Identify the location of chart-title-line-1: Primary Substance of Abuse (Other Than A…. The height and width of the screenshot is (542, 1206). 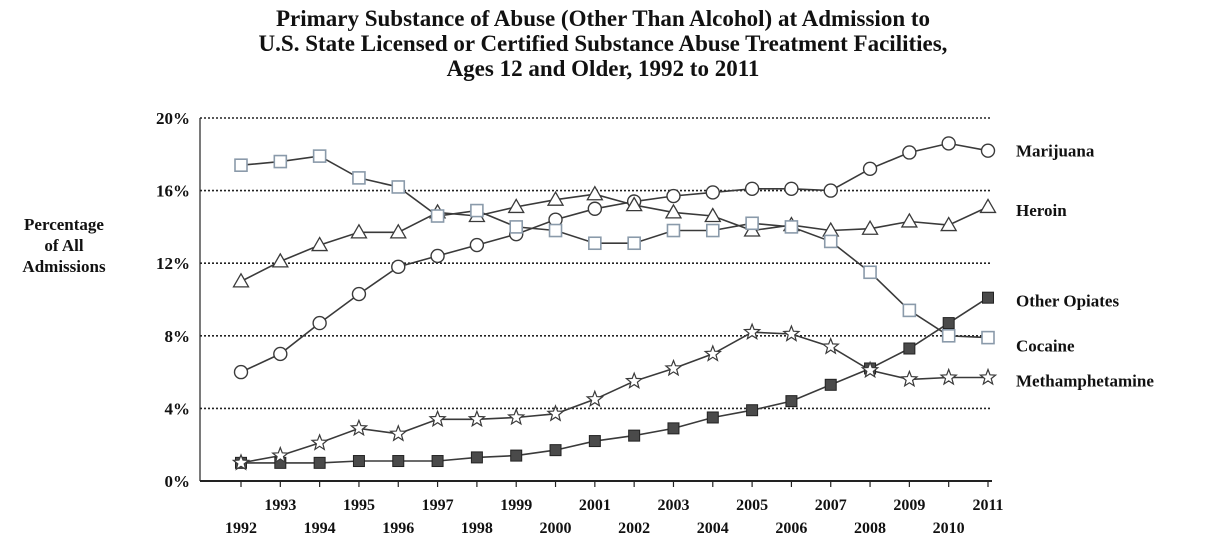
(603, 18).